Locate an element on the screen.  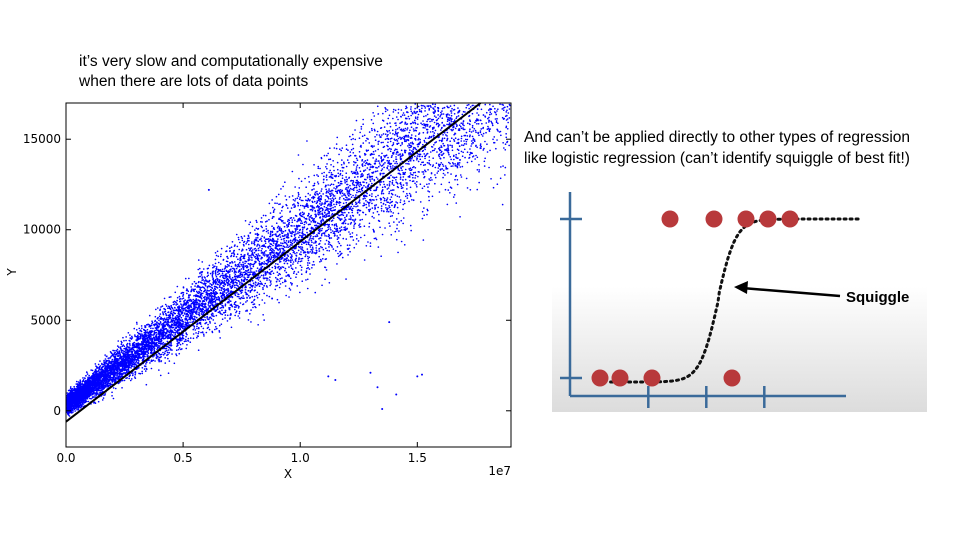
squiggle-annotation: Squiggle is located at coordinates (877, 297).